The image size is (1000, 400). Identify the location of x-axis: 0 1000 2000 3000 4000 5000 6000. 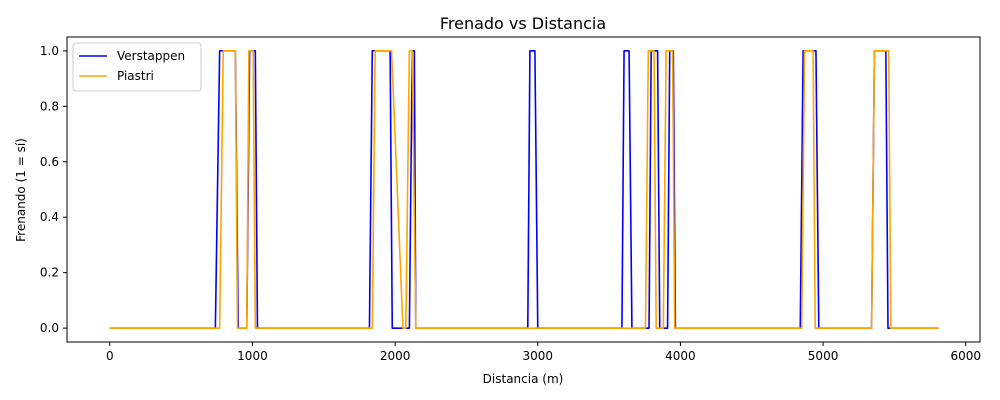
(543, 352).